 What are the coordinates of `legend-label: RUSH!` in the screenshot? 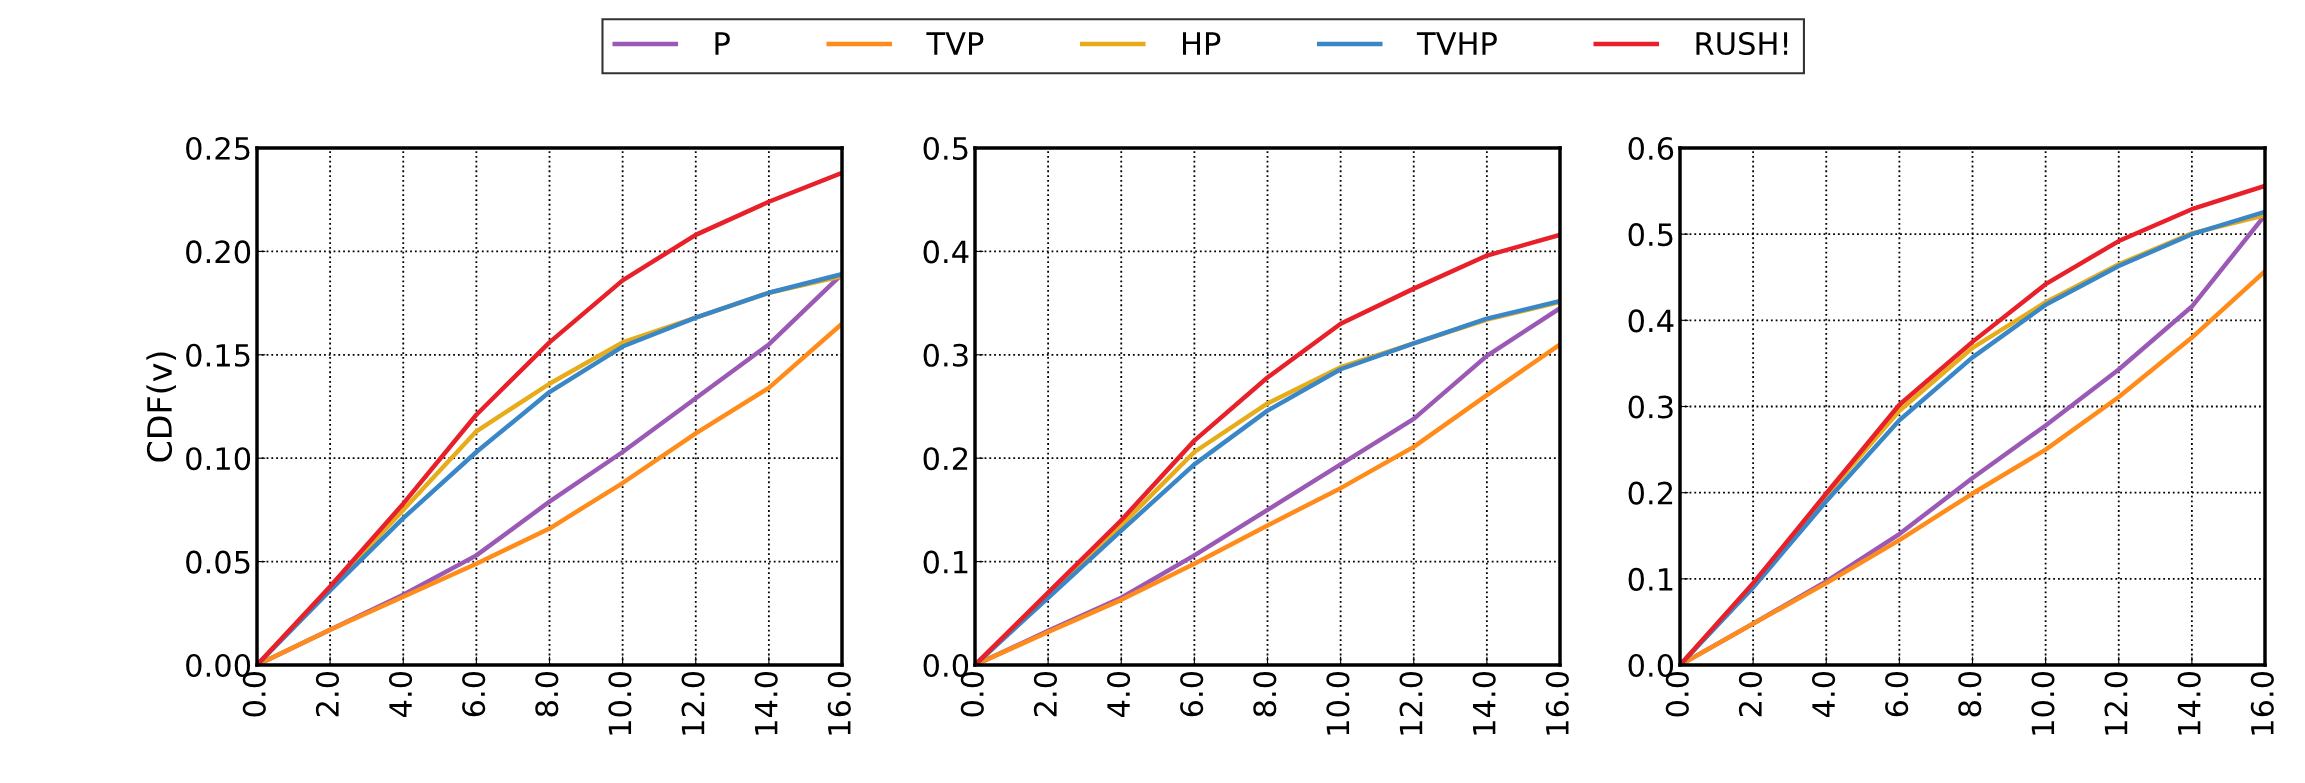 It's located at (1742, 43).